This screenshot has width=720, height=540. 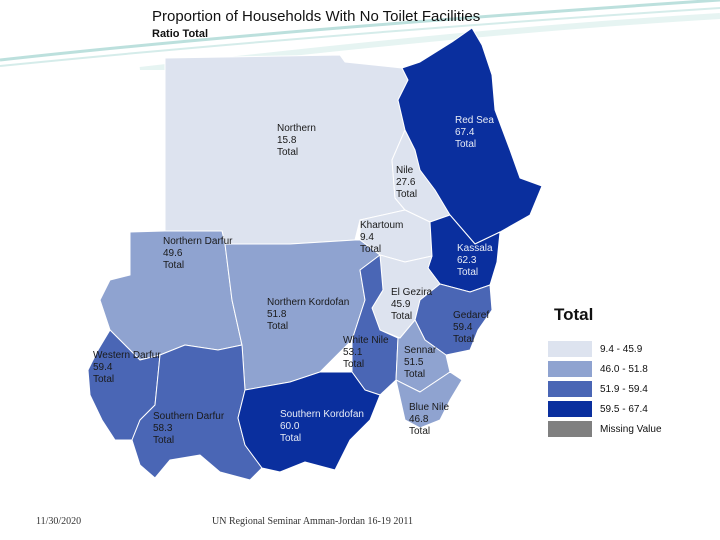 What do you see at coordinates (189, 416) in the screenshot?
I see `state-name: Southern Darfur` at bounding box center [189, 416].